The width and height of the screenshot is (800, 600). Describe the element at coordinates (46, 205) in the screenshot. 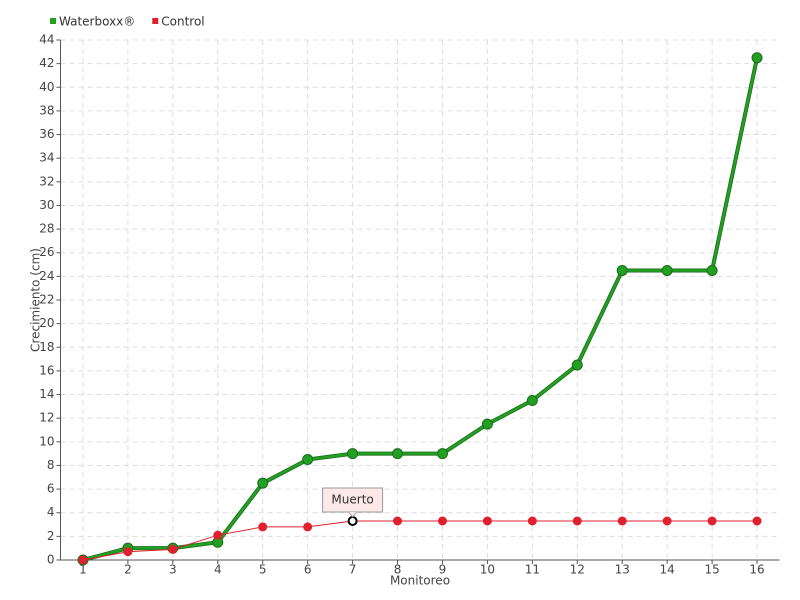

I see `y-tick-label: 30` at that location.